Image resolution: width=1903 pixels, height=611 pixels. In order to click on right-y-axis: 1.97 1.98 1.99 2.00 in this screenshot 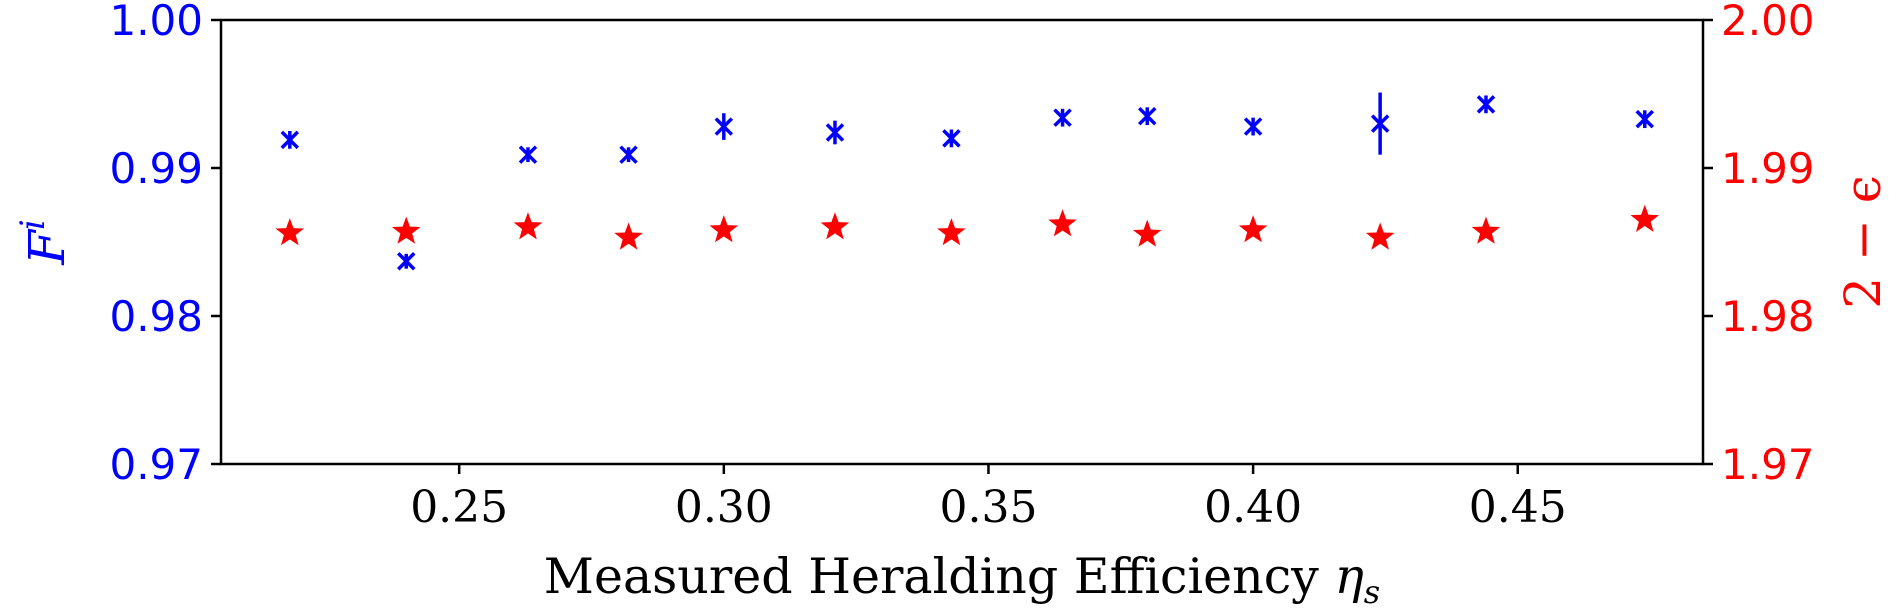, I will do `click(1759, 244)`.